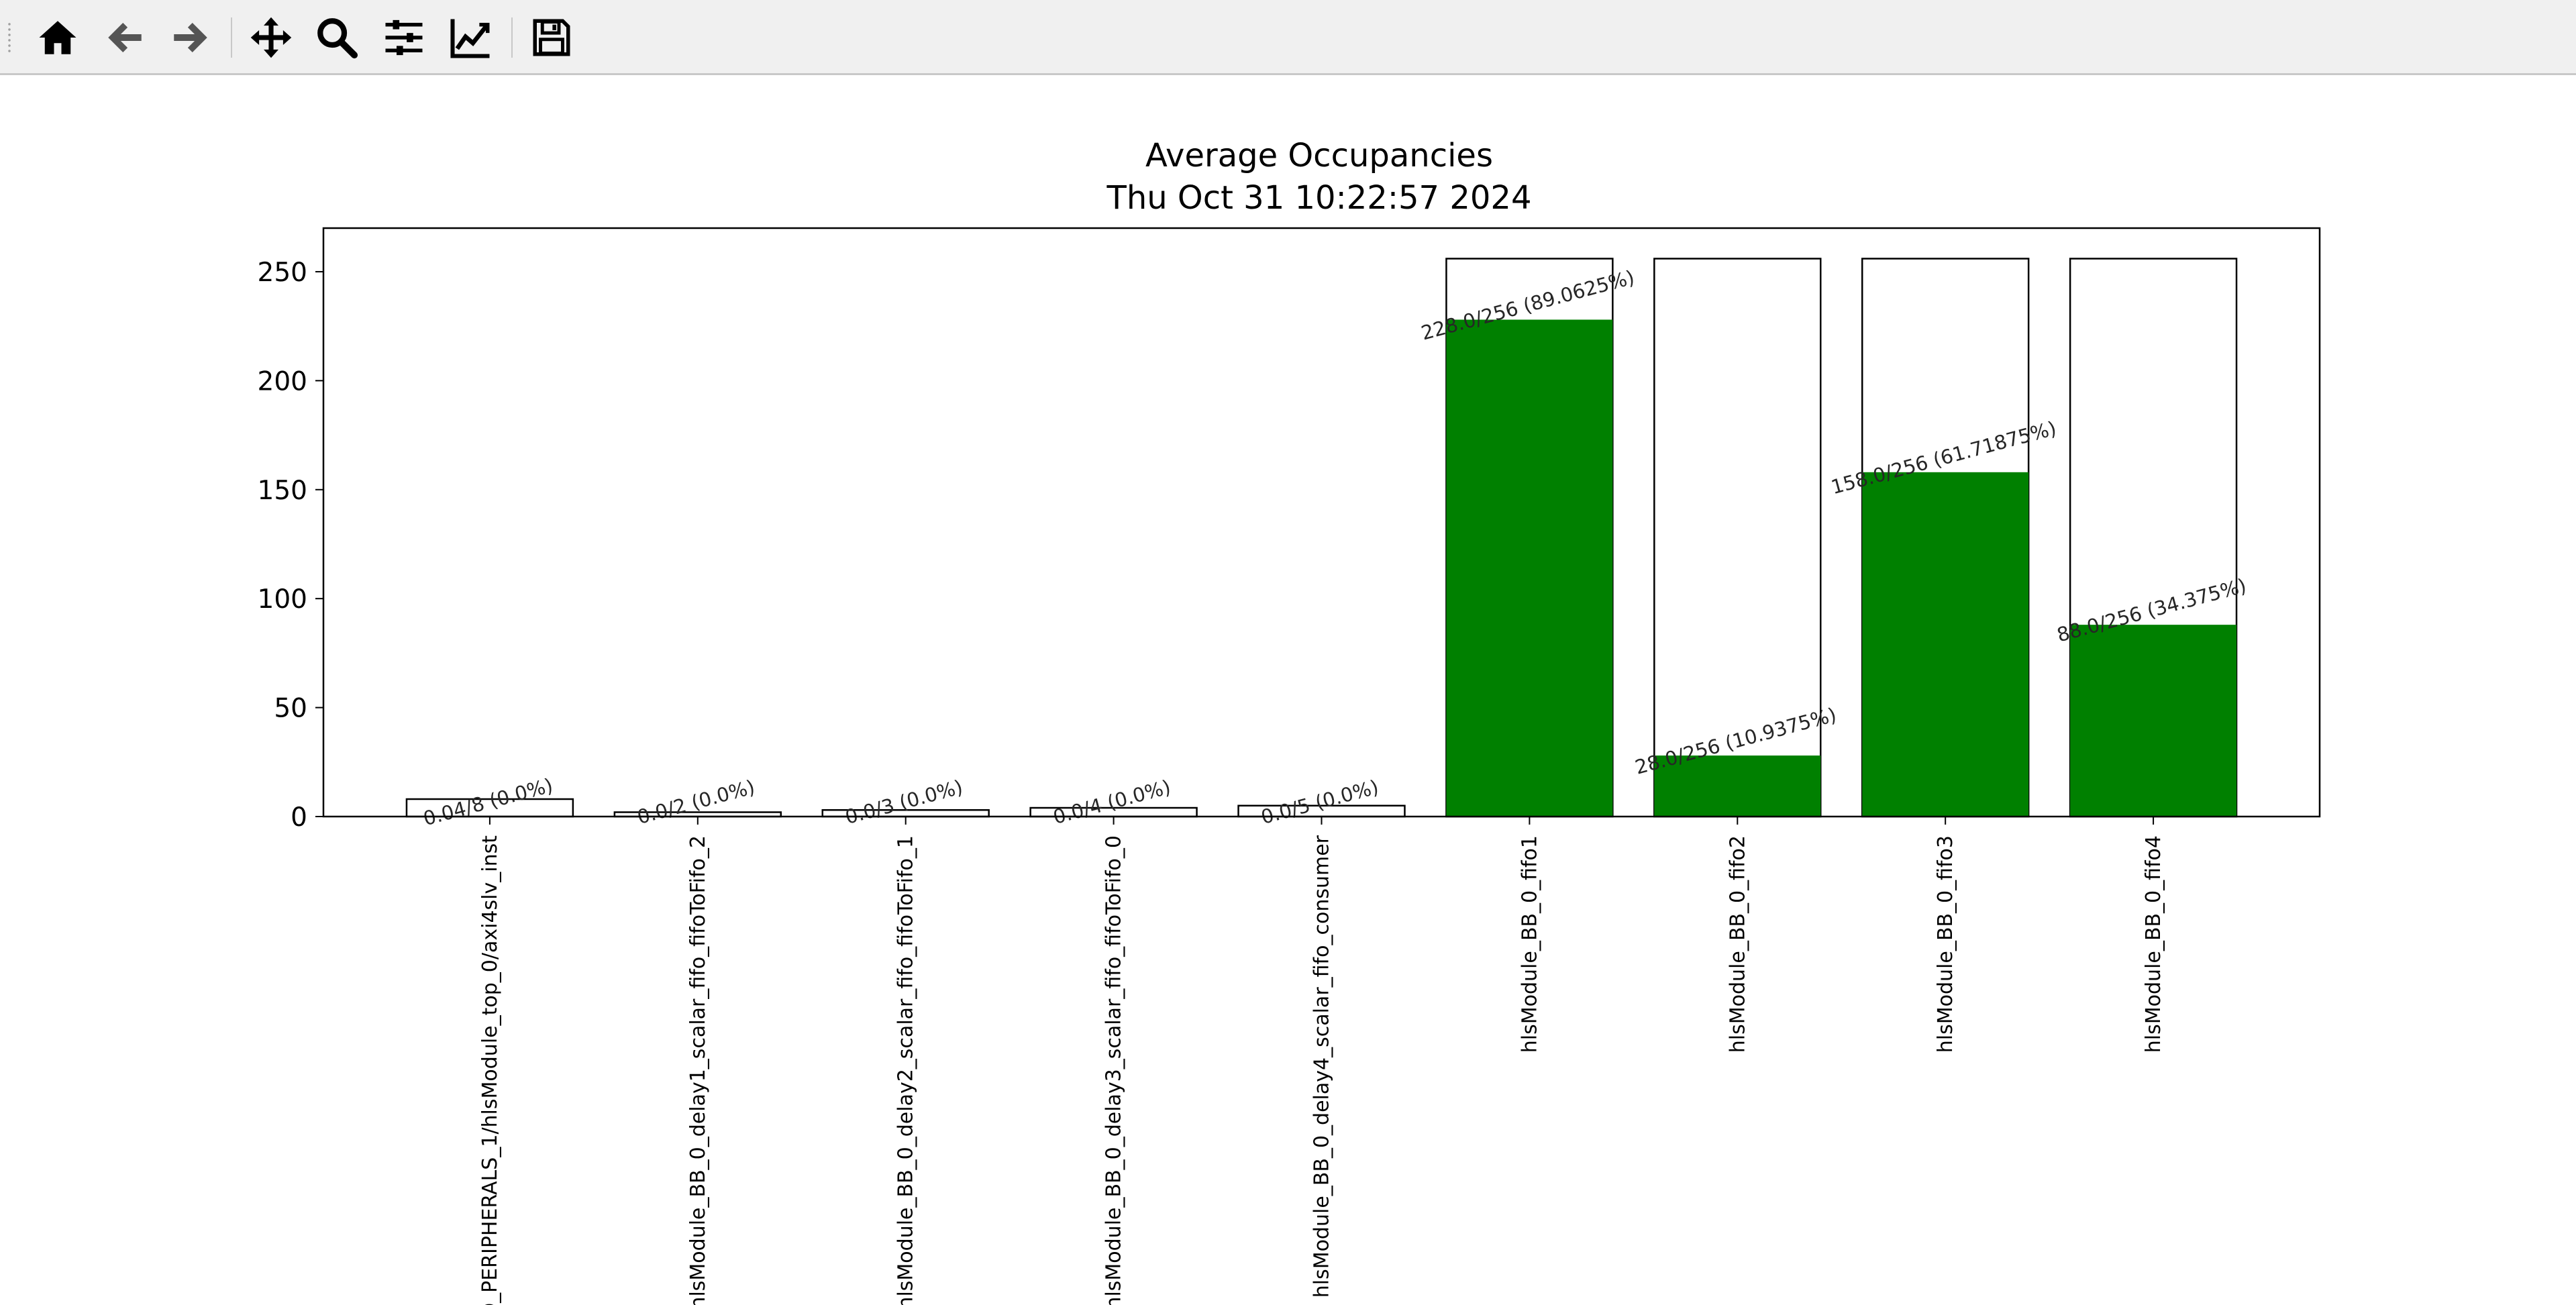 Image resolution: width=2576 pixels, height=1305 pixels. What do you see at coordinates (282, 381) in the screenshot?
I see `y-tick-label: 200` at bounding box center [282, 381].